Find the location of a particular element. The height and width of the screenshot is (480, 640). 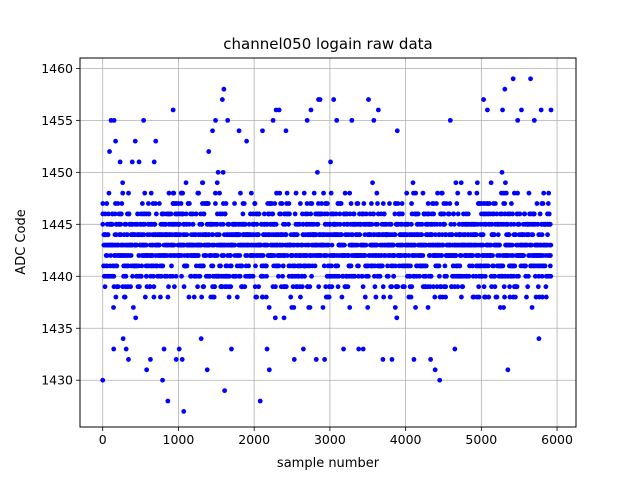

y-tick-label: 1450 is located at coordinates (57, 172).